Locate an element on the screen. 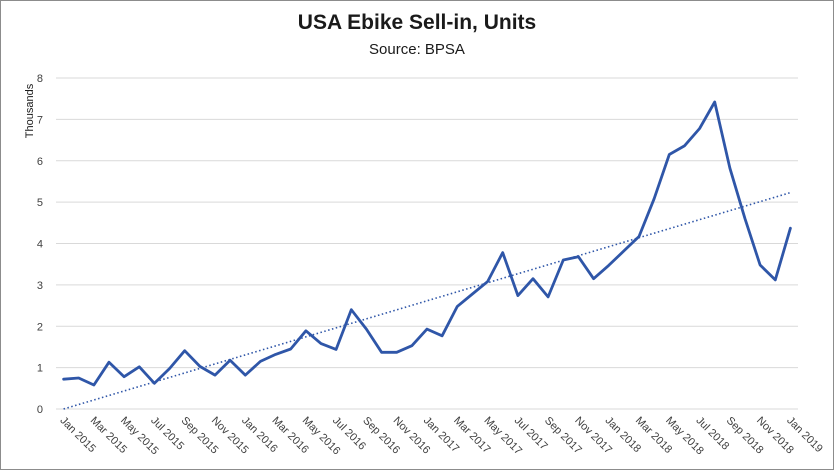 The height and width of the screenshot is (470, 834). chart-subtitle: Source: BPSA is located at coordinates (417, 49).